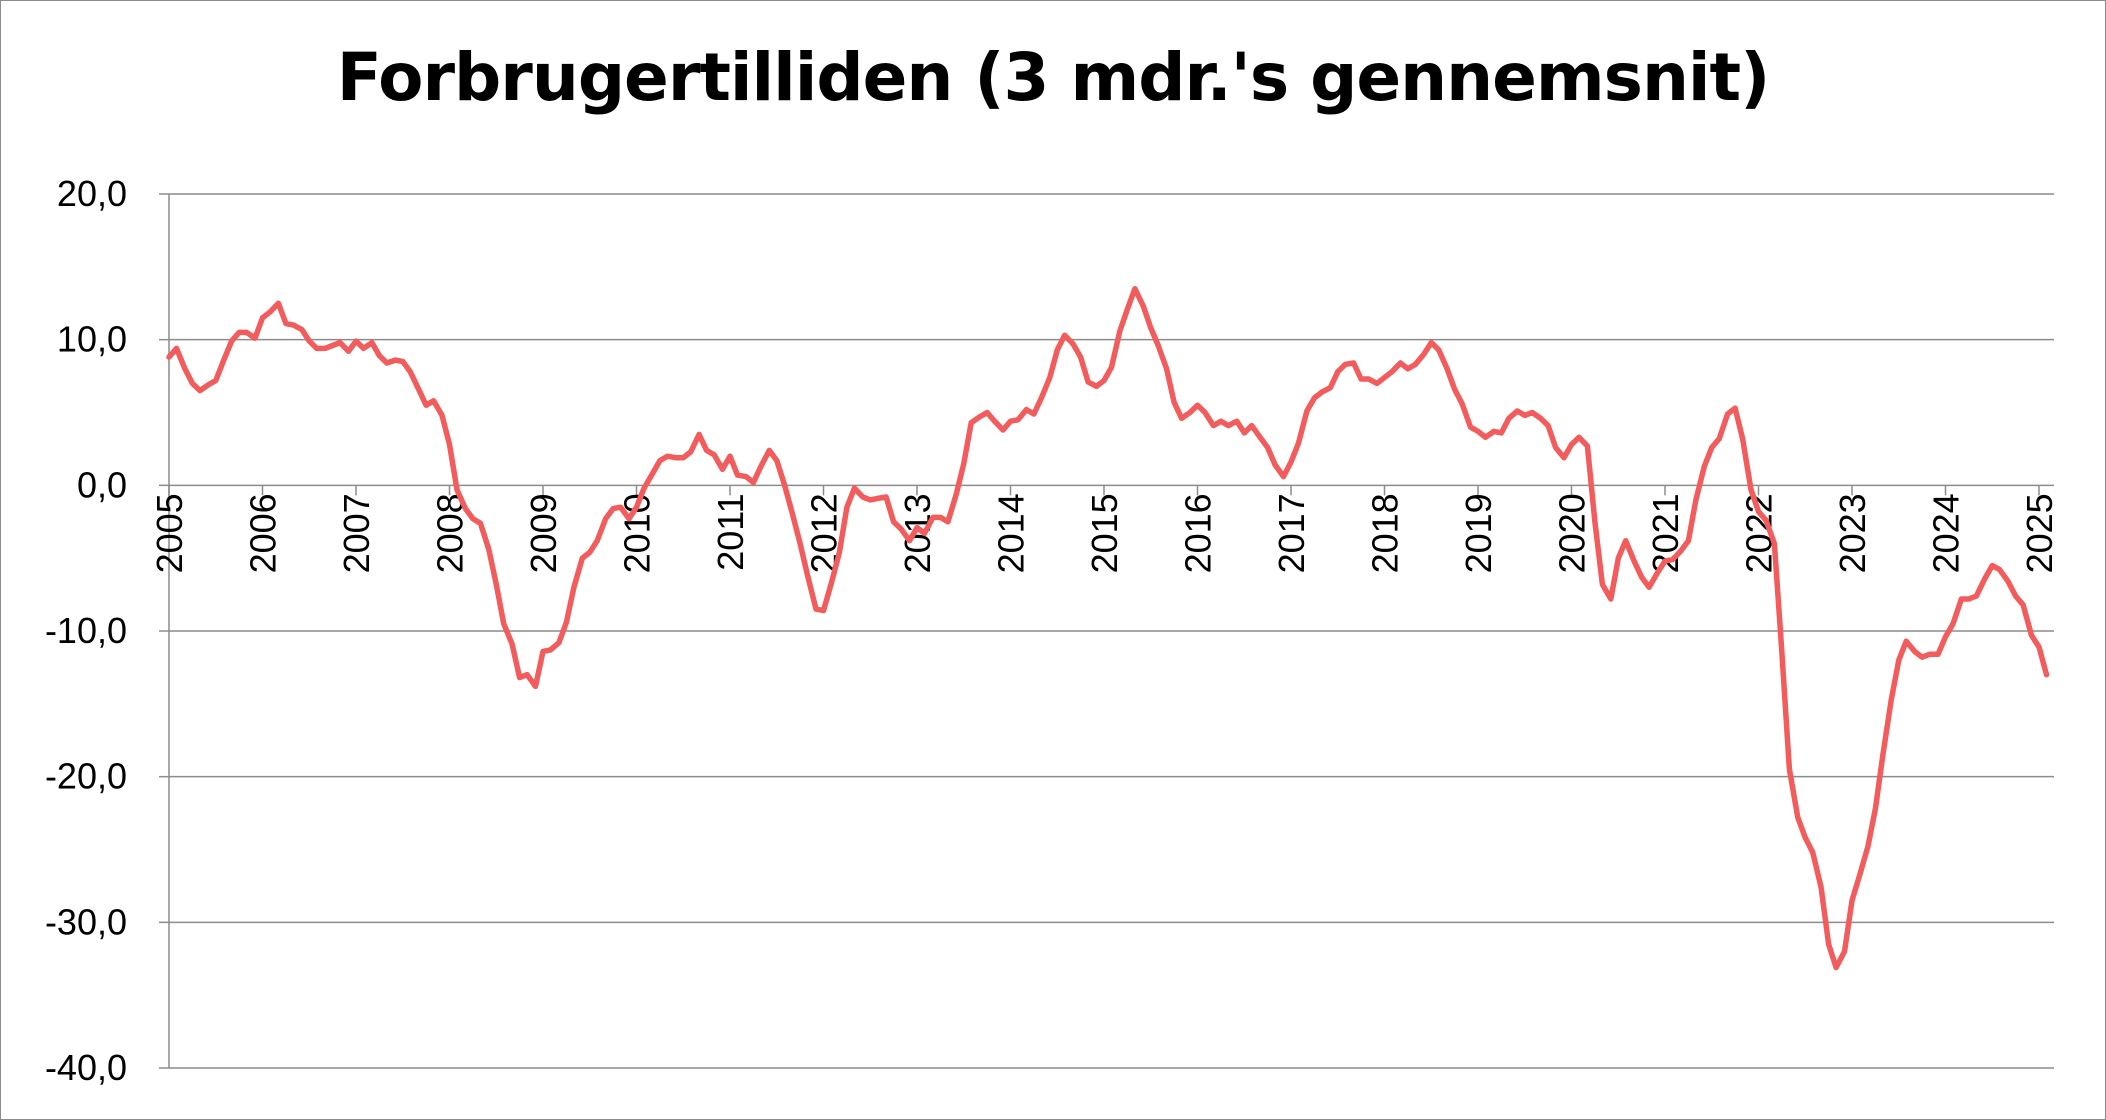  What do you see at coordinates (92, 339) in the screenshot?
I see `y-tick-label: 10,0` at bounding box center [92, 339].